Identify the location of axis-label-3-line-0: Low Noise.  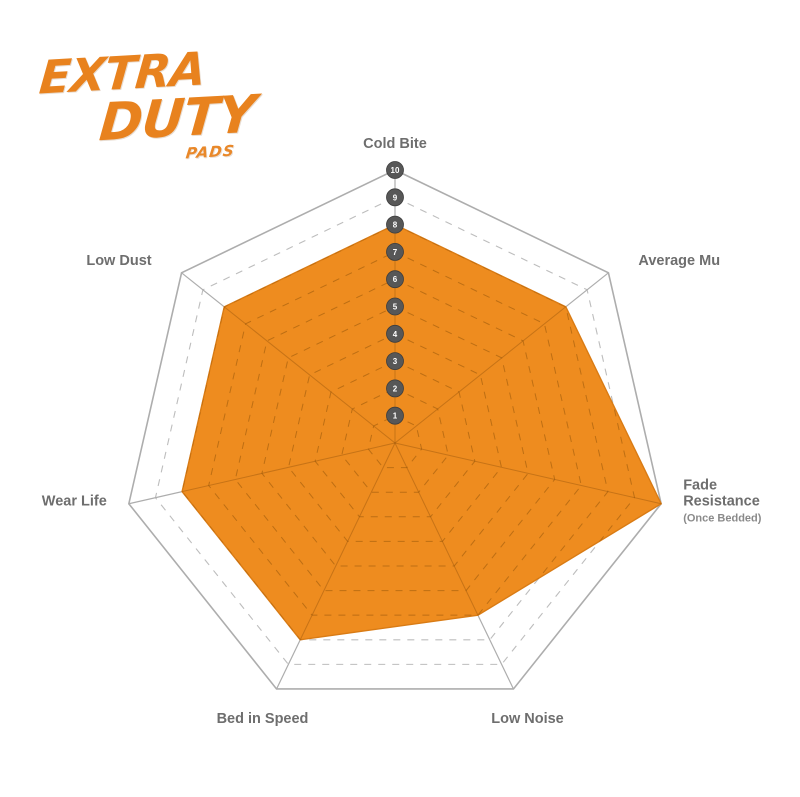
(527, 719).